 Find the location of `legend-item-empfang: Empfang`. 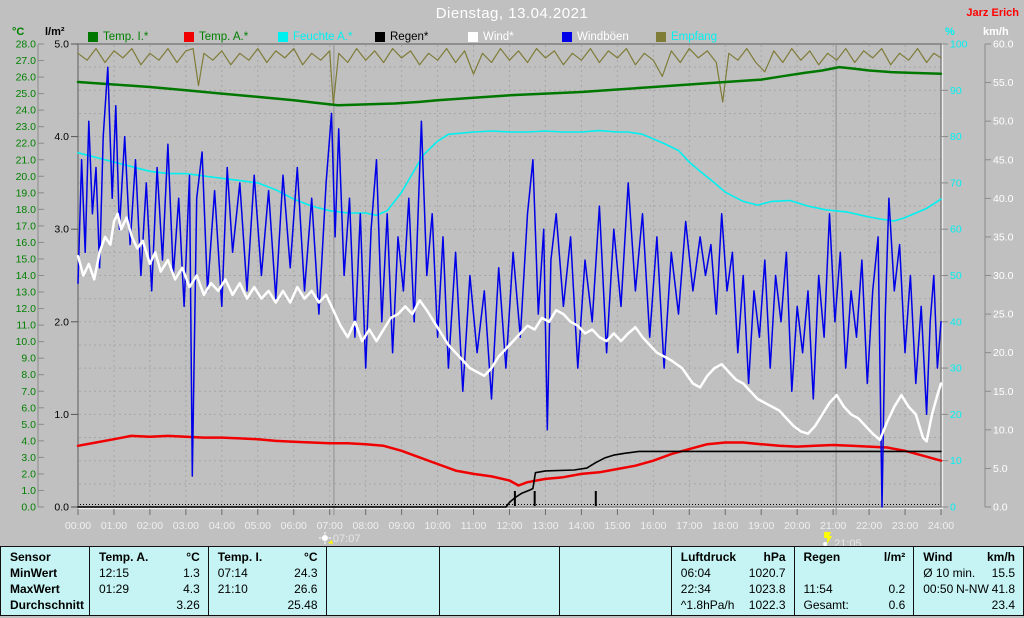

legend-item-empfang: Empfang is located at coordinates (686, 37).